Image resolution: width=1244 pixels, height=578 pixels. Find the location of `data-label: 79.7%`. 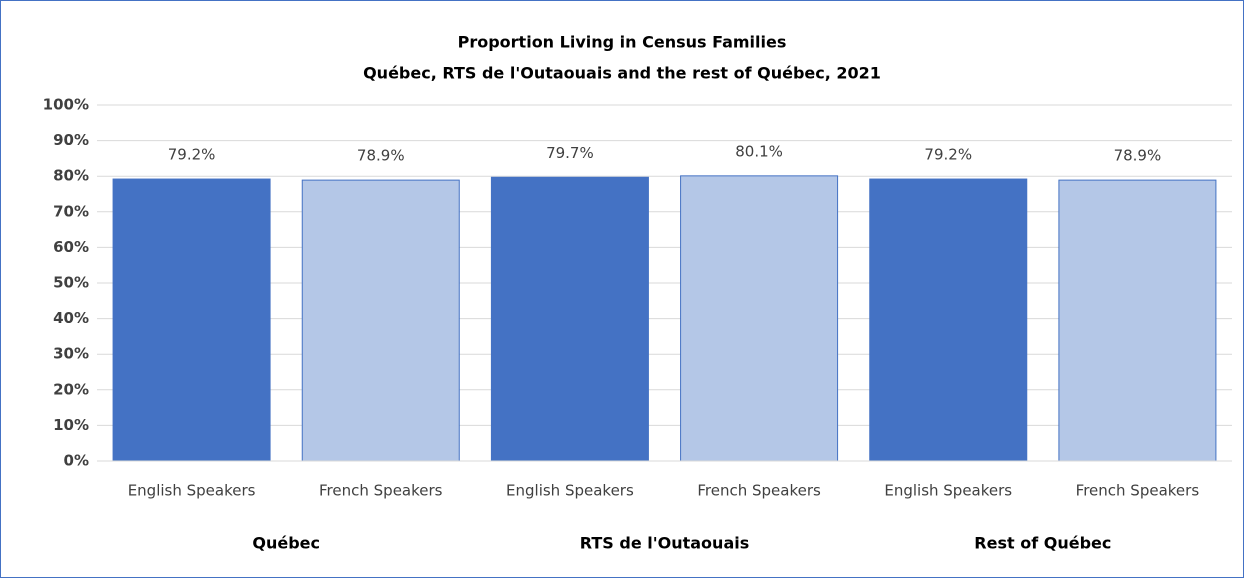

data-label: 79.7% is located at coordinates (570, 153).